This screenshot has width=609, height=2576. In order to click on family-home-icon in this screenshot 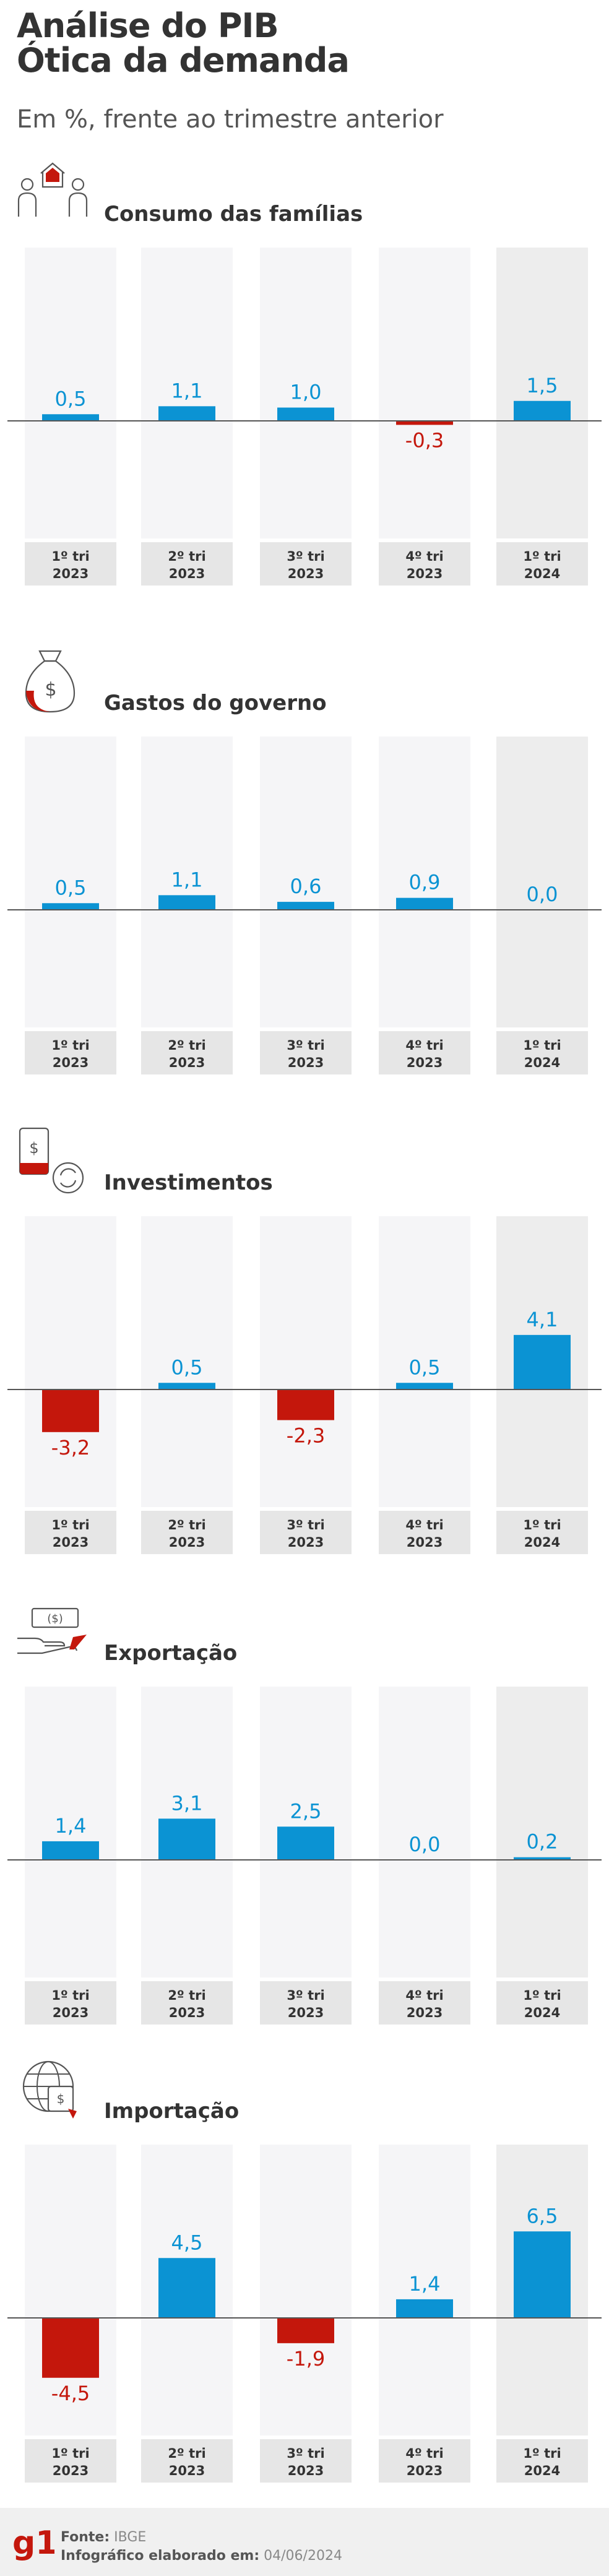, I will do `click(52, 189)`.